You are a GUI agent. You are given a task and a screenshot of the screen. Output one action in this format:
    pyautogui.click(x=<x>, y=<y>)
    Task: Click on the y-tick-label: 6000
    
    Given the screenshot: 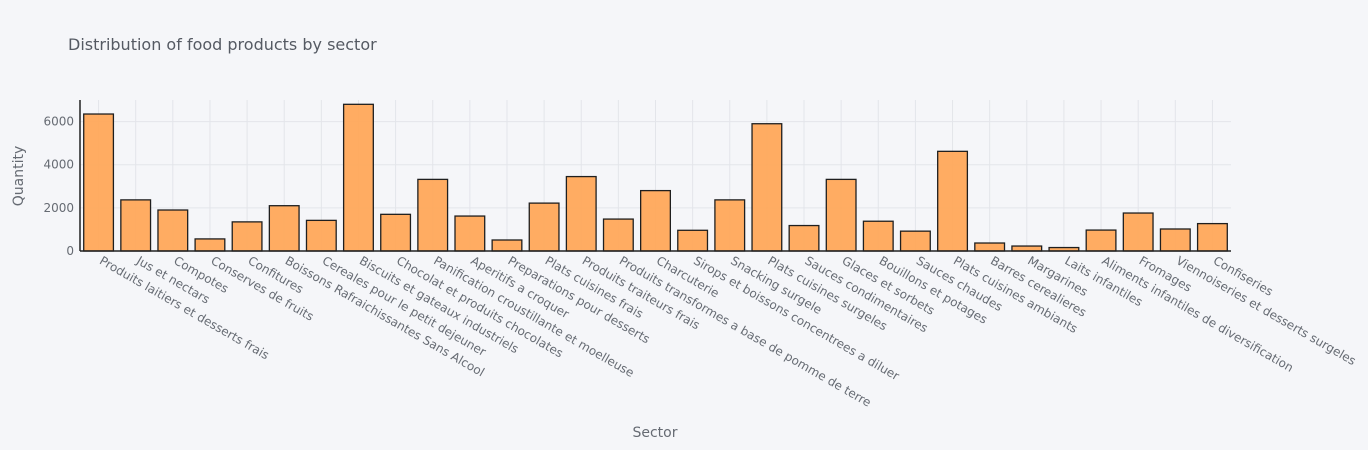 What is the action you would take?
    pyautogui.click(x=58, y=122)
    